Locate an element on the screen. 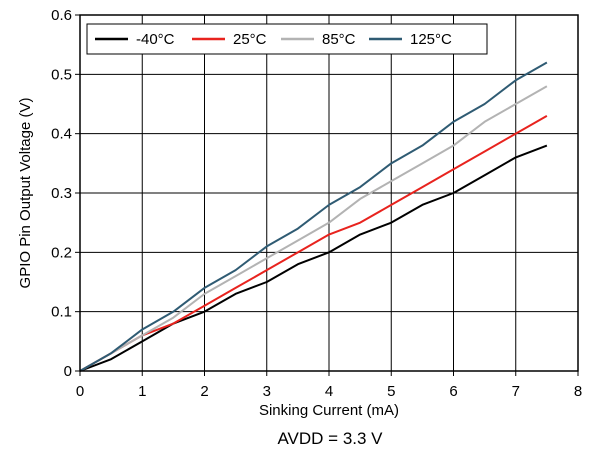  legend-box is located at coordinates (287, 39).